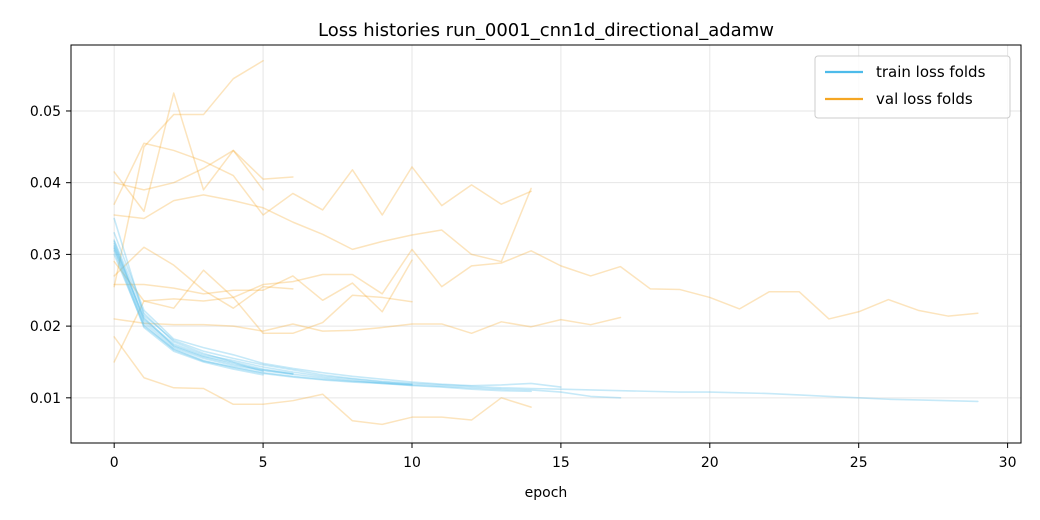  Describe the element at coordinates (710, 463) in the screenshot. I see `x-tick-label: 20` at that location.